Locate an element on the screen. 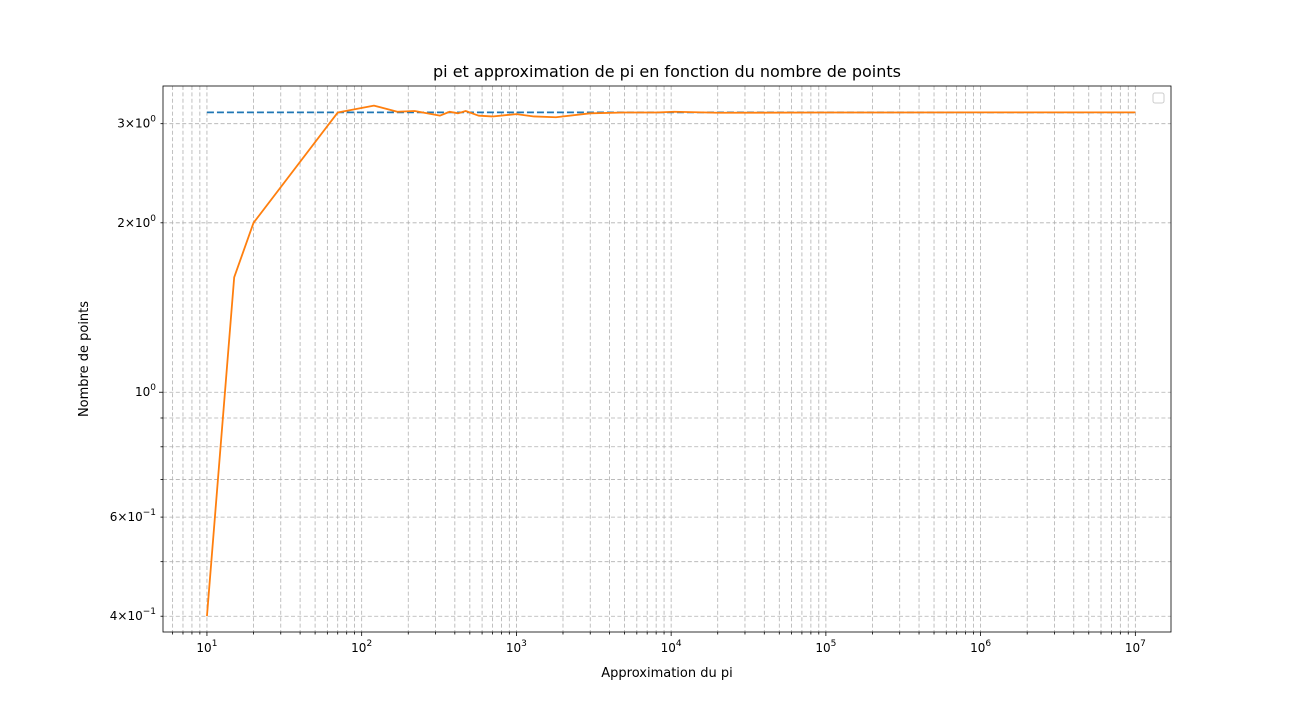 This screenshot has width=1301, height=710. x-tick-label-exponent: 3 is located at coordinates (524, 644).